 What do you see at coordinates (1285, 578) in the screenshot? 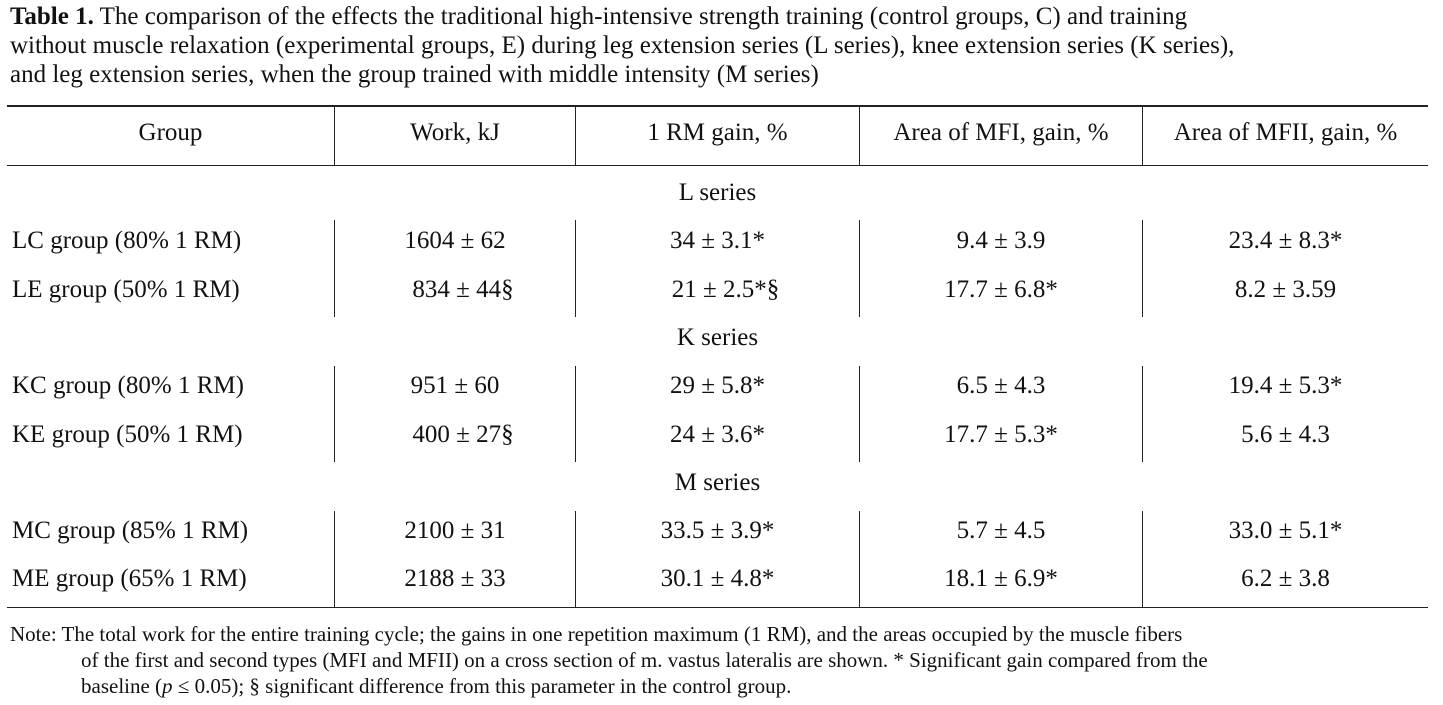
I see `row-me-mfii: 6.2 ± 3.8` at bounding box center [1285, 578].